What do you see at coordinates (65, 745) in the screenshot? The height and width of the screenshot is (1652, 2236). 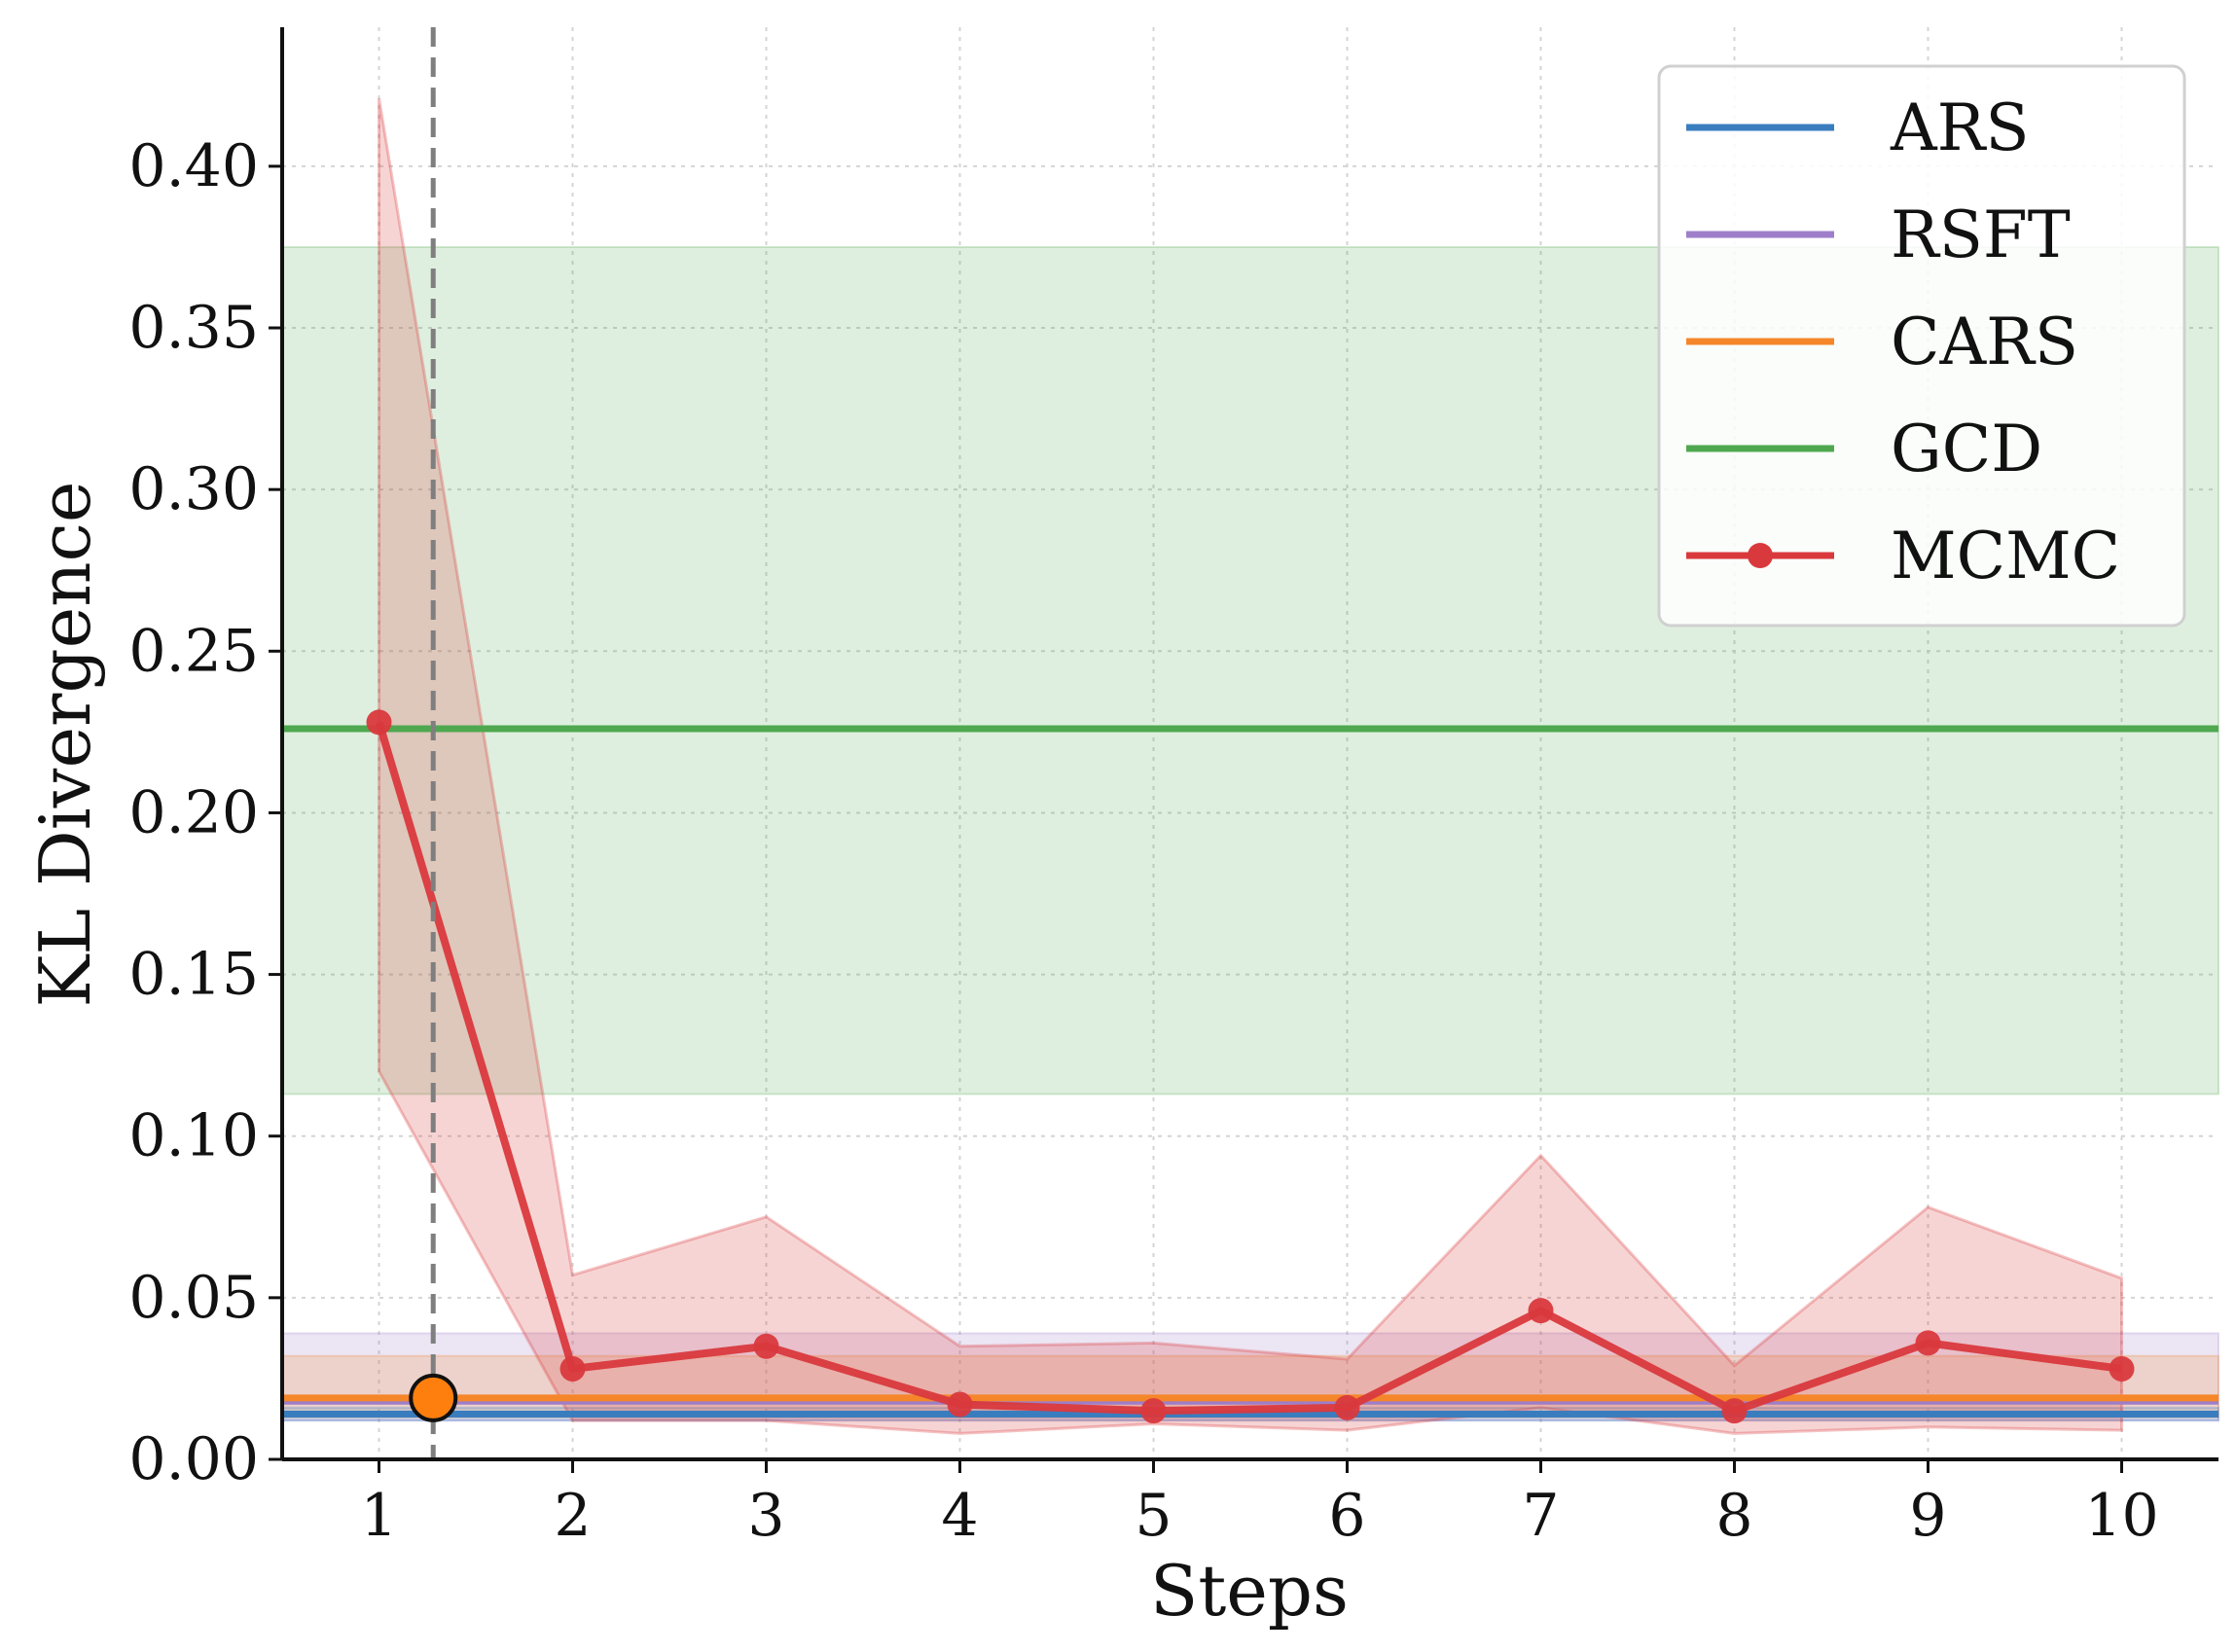 I see `y-axis-title: KL Divergence` at bounding box center [65, 745].